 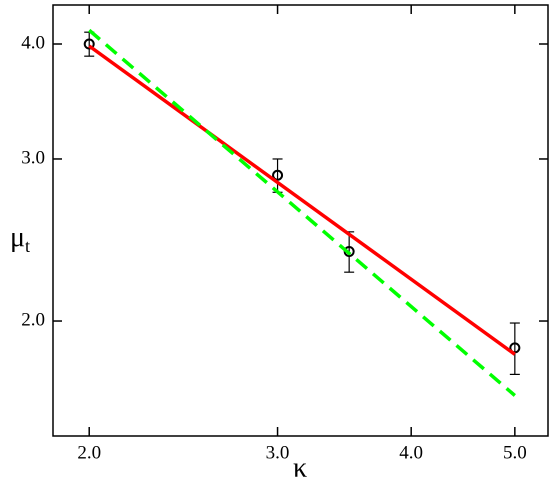 I want to click on y-tick-label: 2.0, so click(x=33, y=319).